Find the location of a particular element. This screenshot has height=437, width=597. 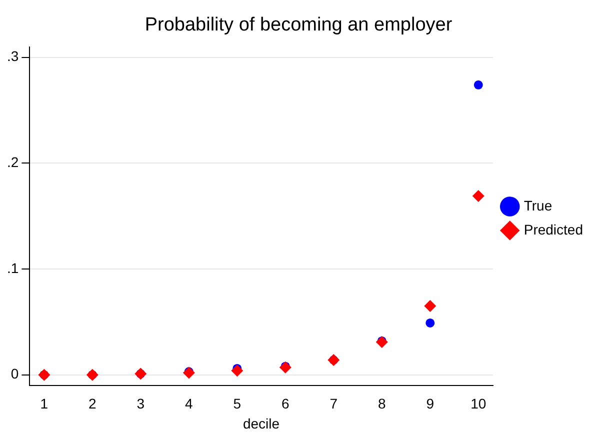

chart-title: Probability of becoming an employer is located at coordinates (298, 25).